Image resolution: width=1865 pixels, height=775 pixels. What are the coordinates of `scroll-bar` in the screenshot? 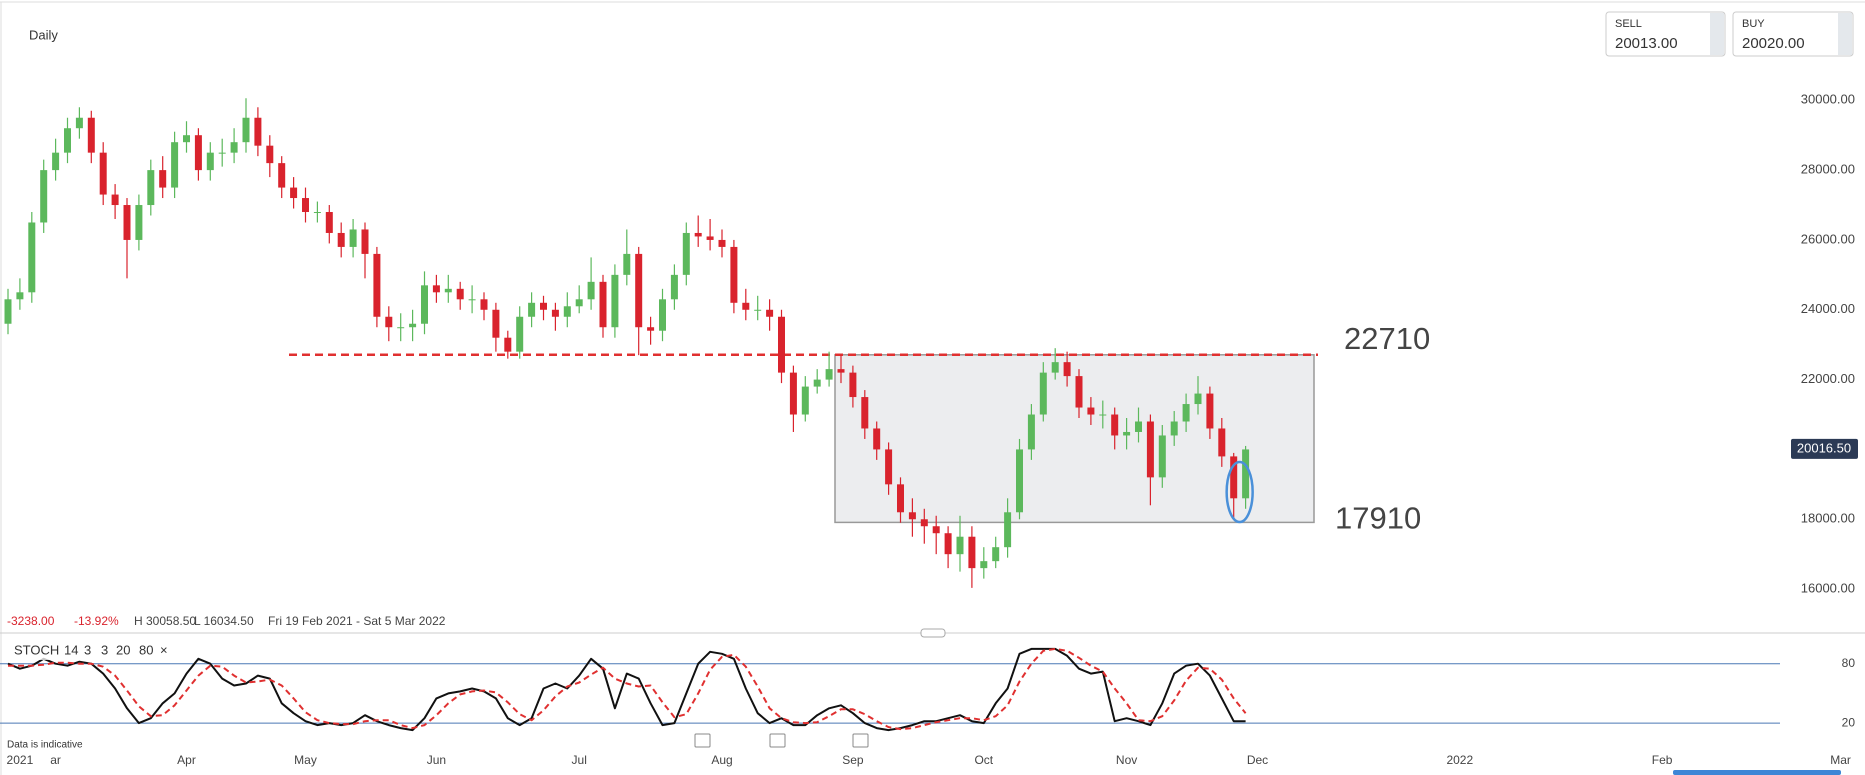 It's located at (1757, 772).